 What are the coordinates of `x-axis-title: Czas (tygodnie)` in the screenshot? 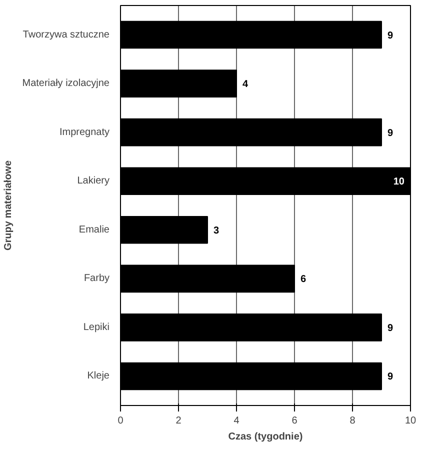 It's located at (265, 437).